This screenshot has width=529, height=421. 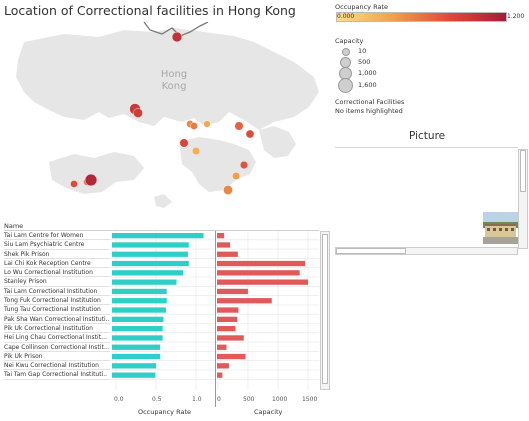 I want to click on facility-name-row: Nei Kwu Correctional Institution, so click(x=57, y=366).